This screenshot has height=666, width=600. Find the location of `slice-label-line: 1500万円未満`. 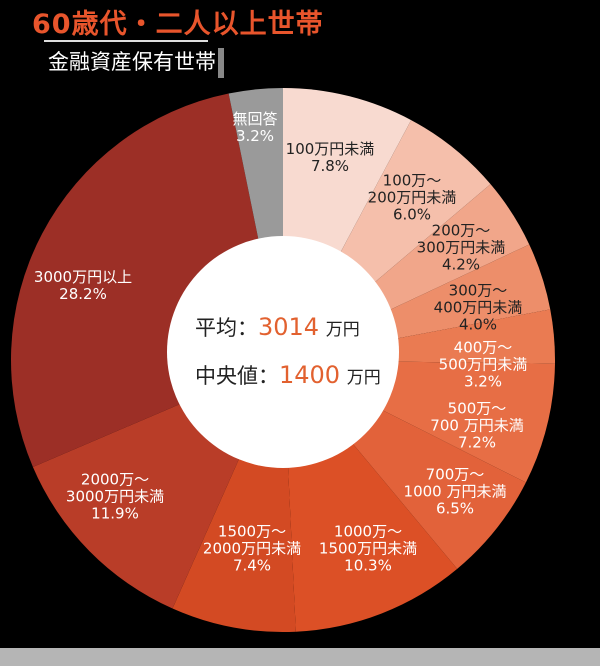

slice-label-line: 1500万円未満 is located at coordinates (368, 548).